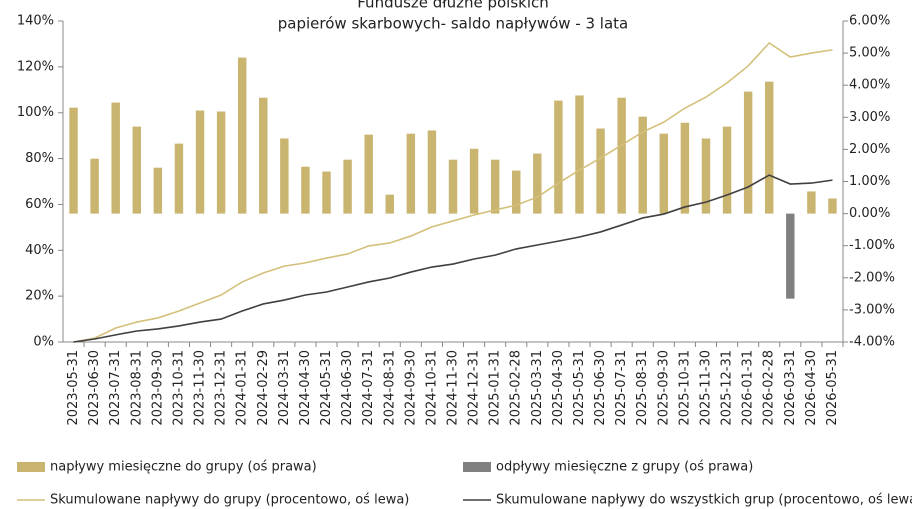 The width and height of the screenshot is (912, 509). I want to click on chart-title: Fundusze dłużne polskich, so click(453, 6).